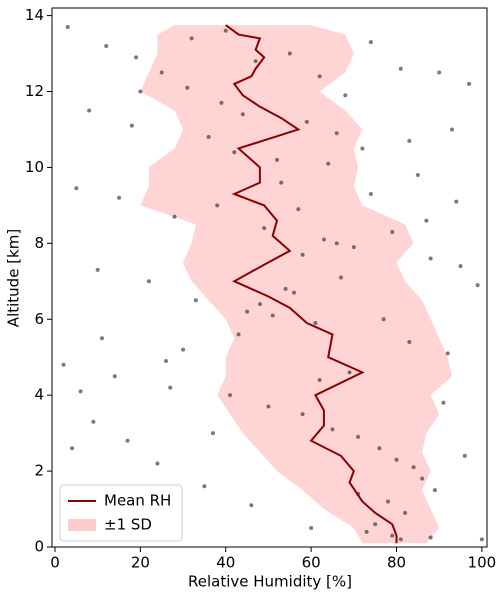 This screenshot has width=500, height=604. What do you see at coordinates (137, 501) in the screenshot?
I see `legend-label: Mean RH` at bounding box center [137, 501].